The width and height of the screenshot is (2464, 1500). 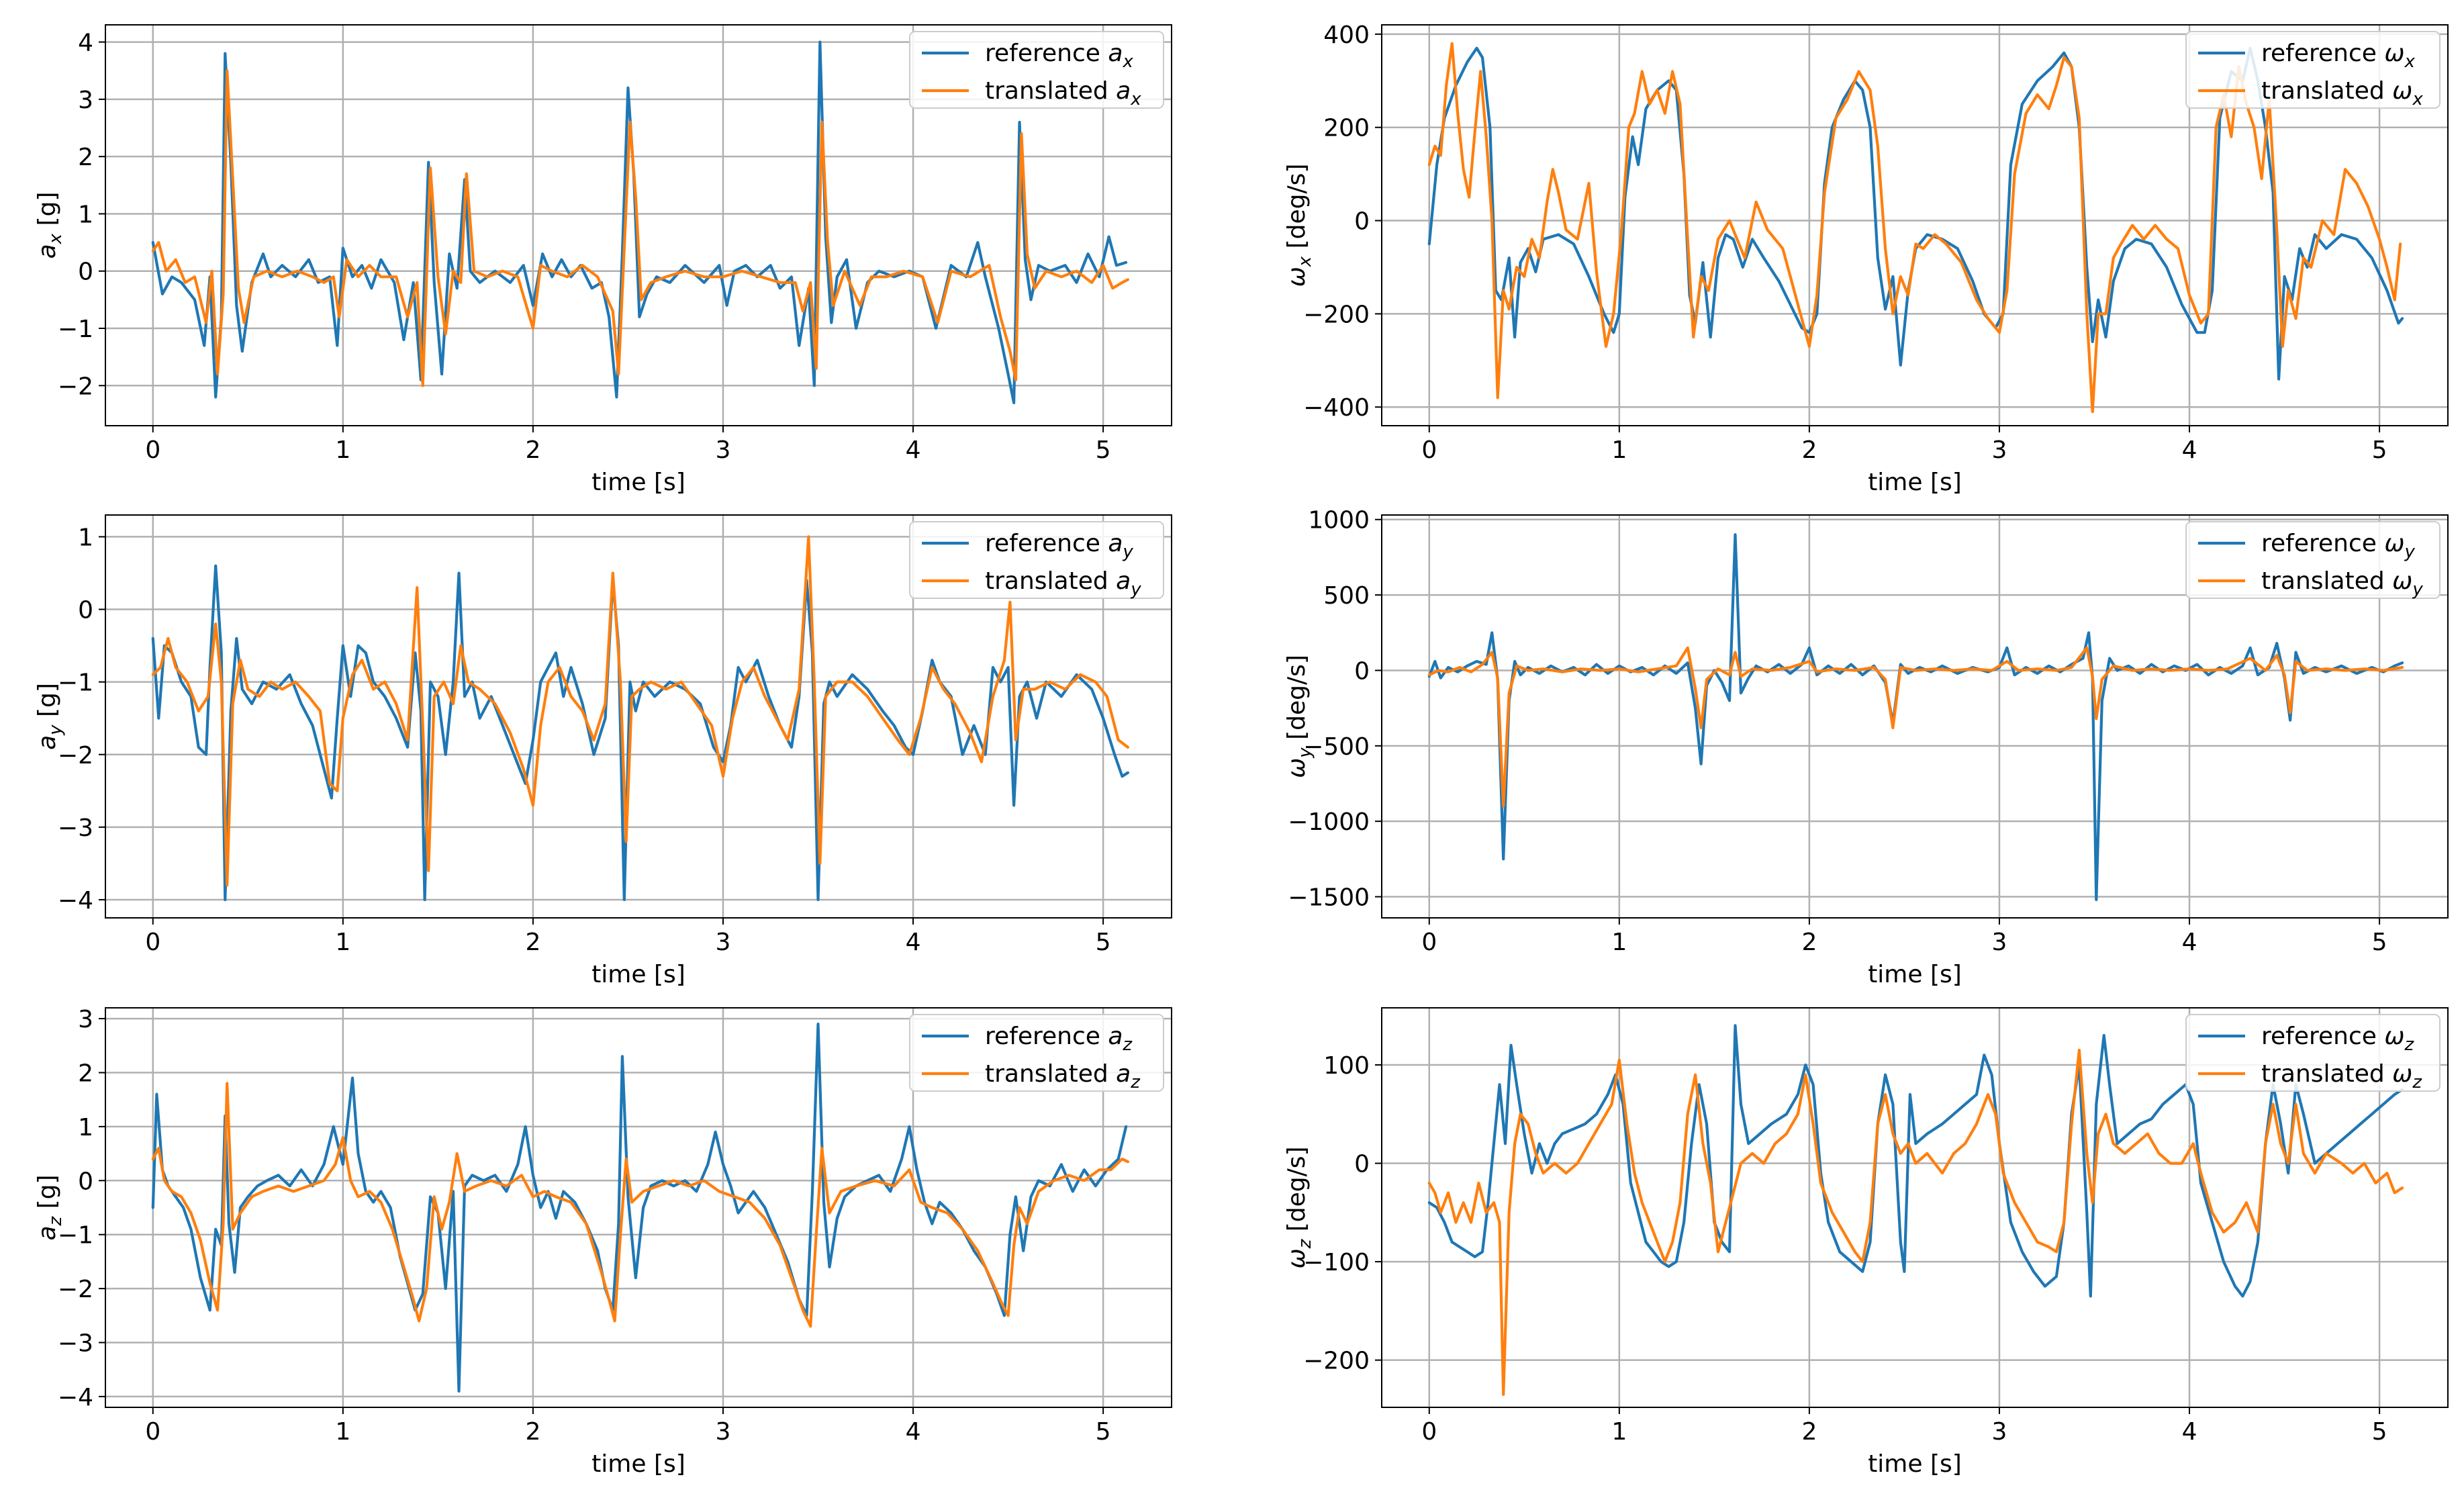 I want to click on y-axis-label-text-subscript: x, so click(x=1305, y=261).